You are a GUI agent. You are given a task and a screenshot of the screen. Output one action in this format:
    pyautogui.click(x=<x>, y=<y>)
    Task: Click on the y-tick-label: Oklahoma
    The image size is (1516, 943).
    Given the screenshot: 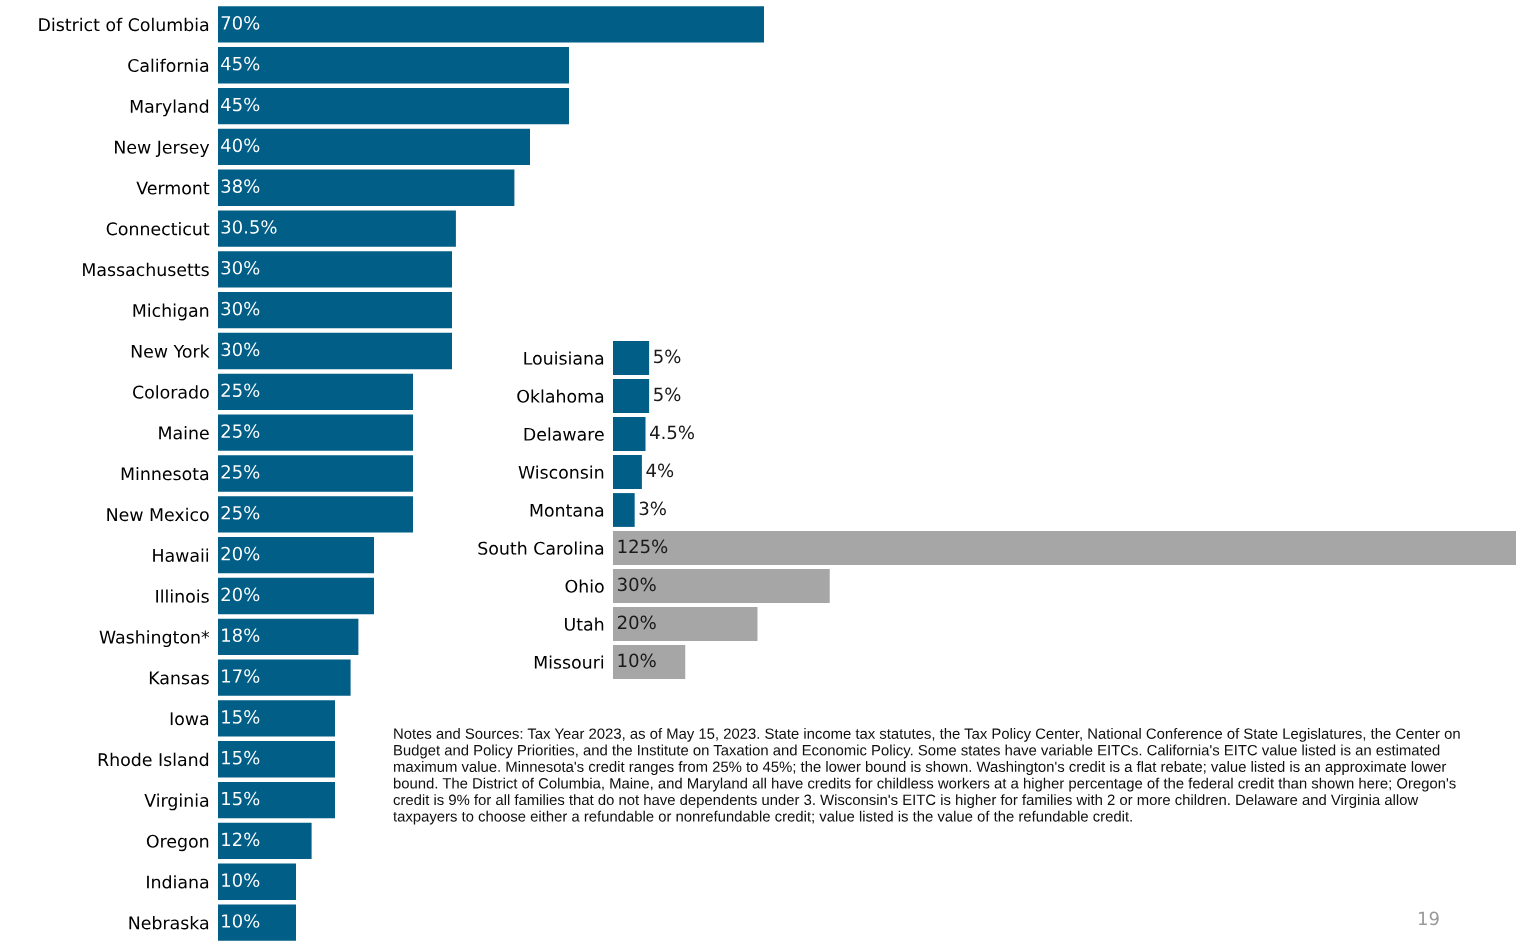 What is the action you would take?
    pyautogui.click(x=560, y=396)
    